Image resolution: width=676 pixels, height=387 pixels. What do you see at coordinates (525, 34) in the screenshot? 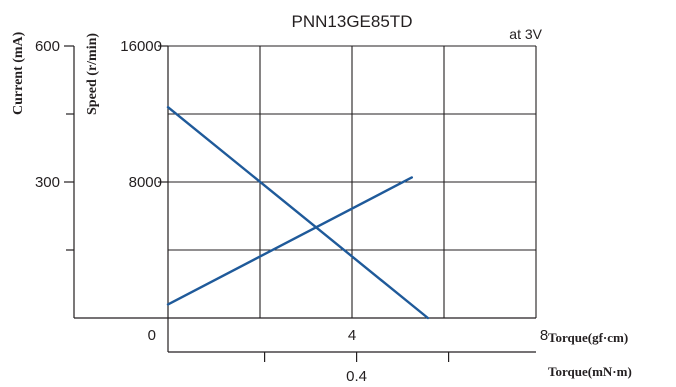
I see `chart-note: at 3V` at bounding box center [525, 34].